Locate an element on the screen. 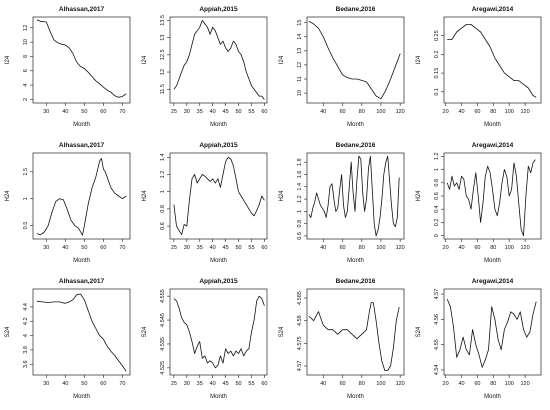 Image resolution: width=550 pixels, height=410 pixels. x-tick-label: 25 is located at coordinates (174, 248).